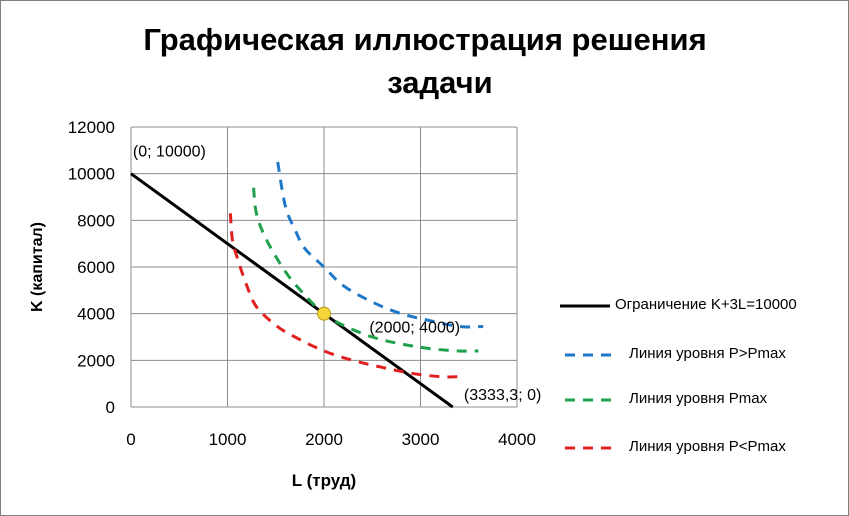 Image resolution: width=849 pixels, height=516 pixels. I want to click on x-tick-label: 3000, so click(421, 439).